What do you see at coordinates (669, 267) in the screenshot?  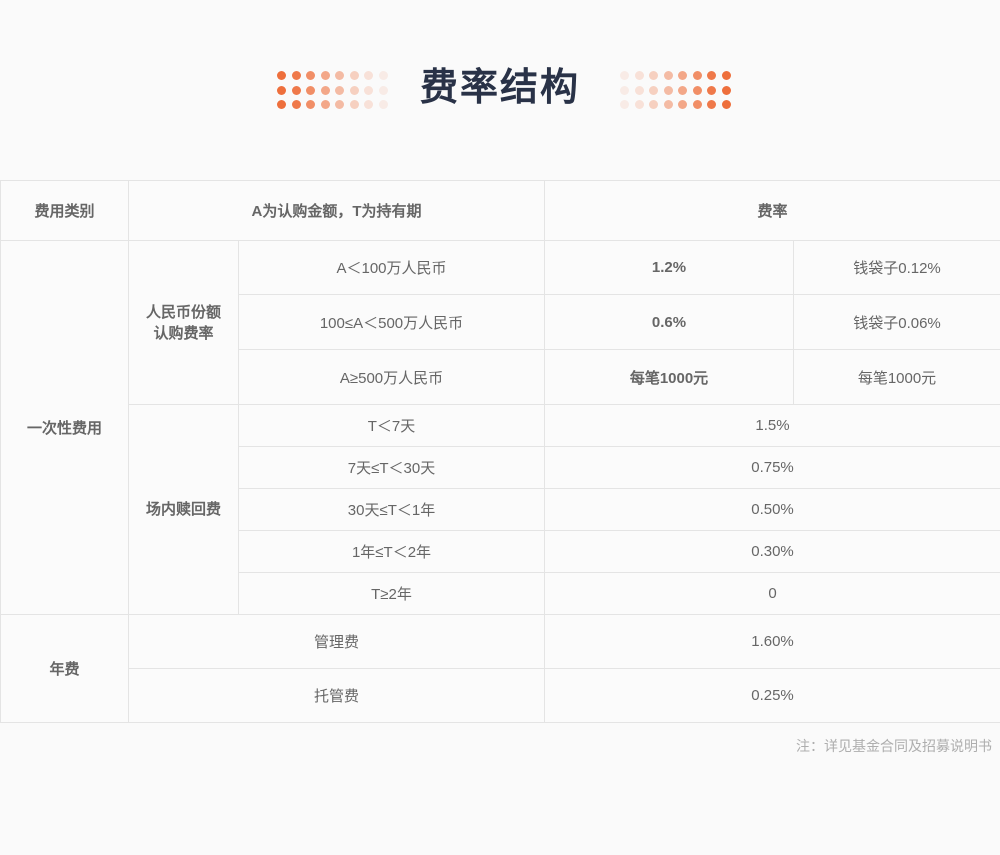 I see `subscription-tier1-rate: 1.2%` at bounding box center [669, 267].